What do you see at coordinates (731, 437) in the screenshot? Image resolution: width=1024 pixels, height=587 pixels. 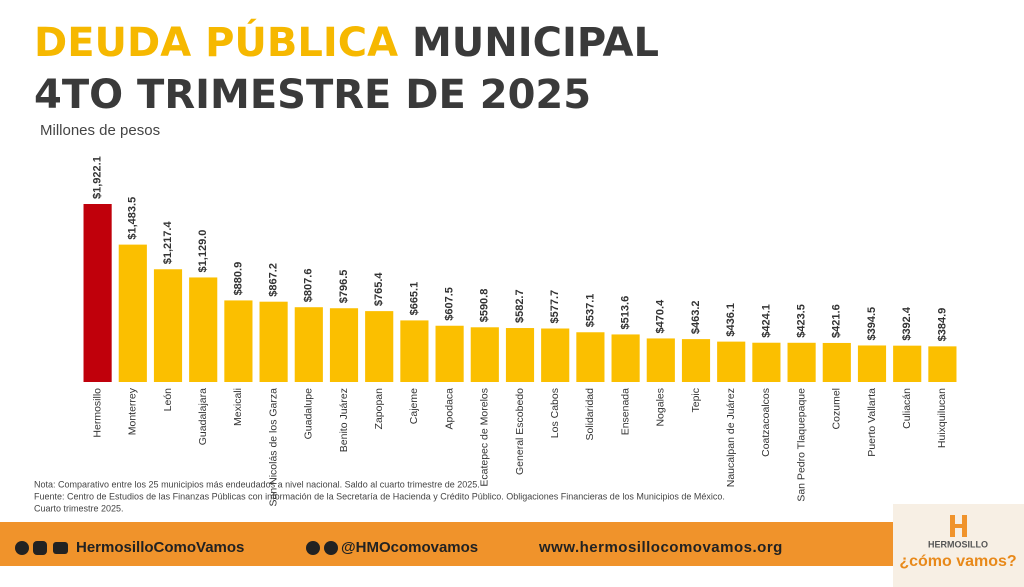 I see `x-tick-label: Naucalpan de Juárez` at bounding box center [731, 437].